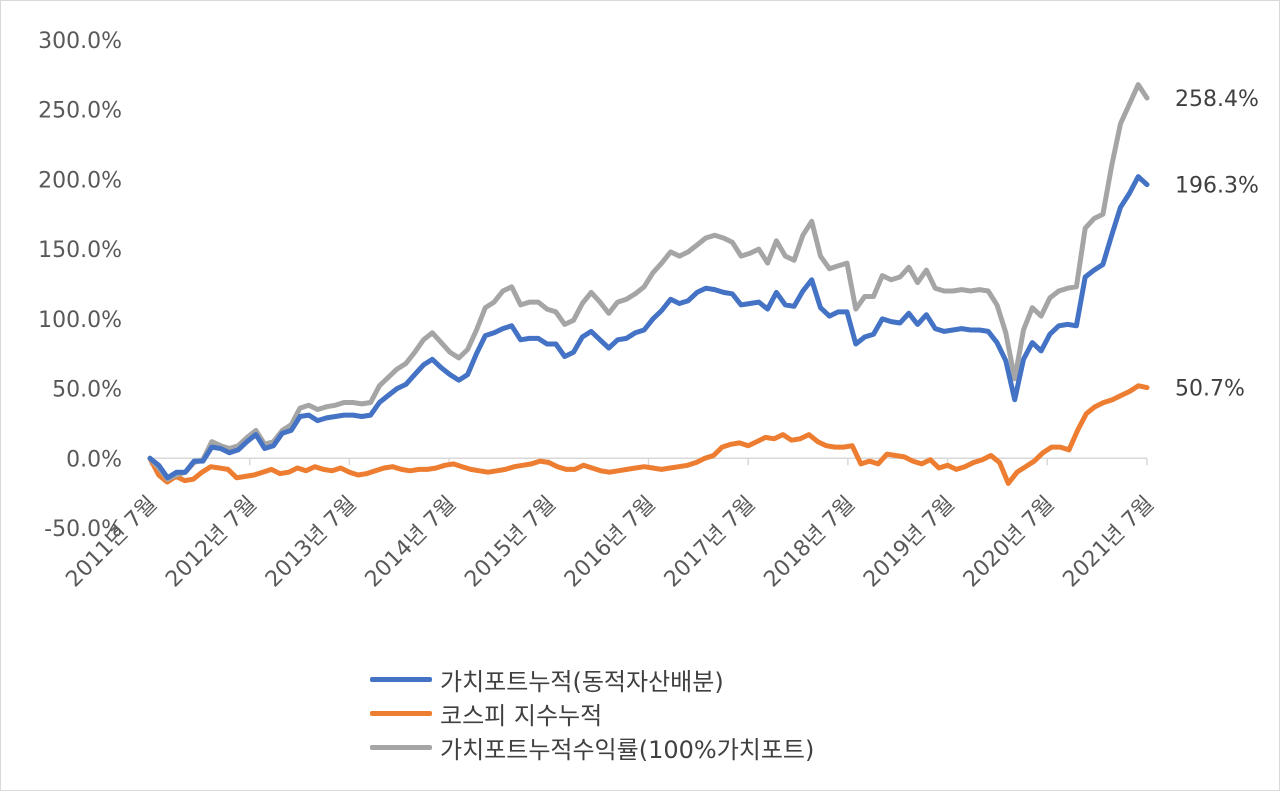  I want to click on y-tick-label: 300.0%, so click(80, 41).